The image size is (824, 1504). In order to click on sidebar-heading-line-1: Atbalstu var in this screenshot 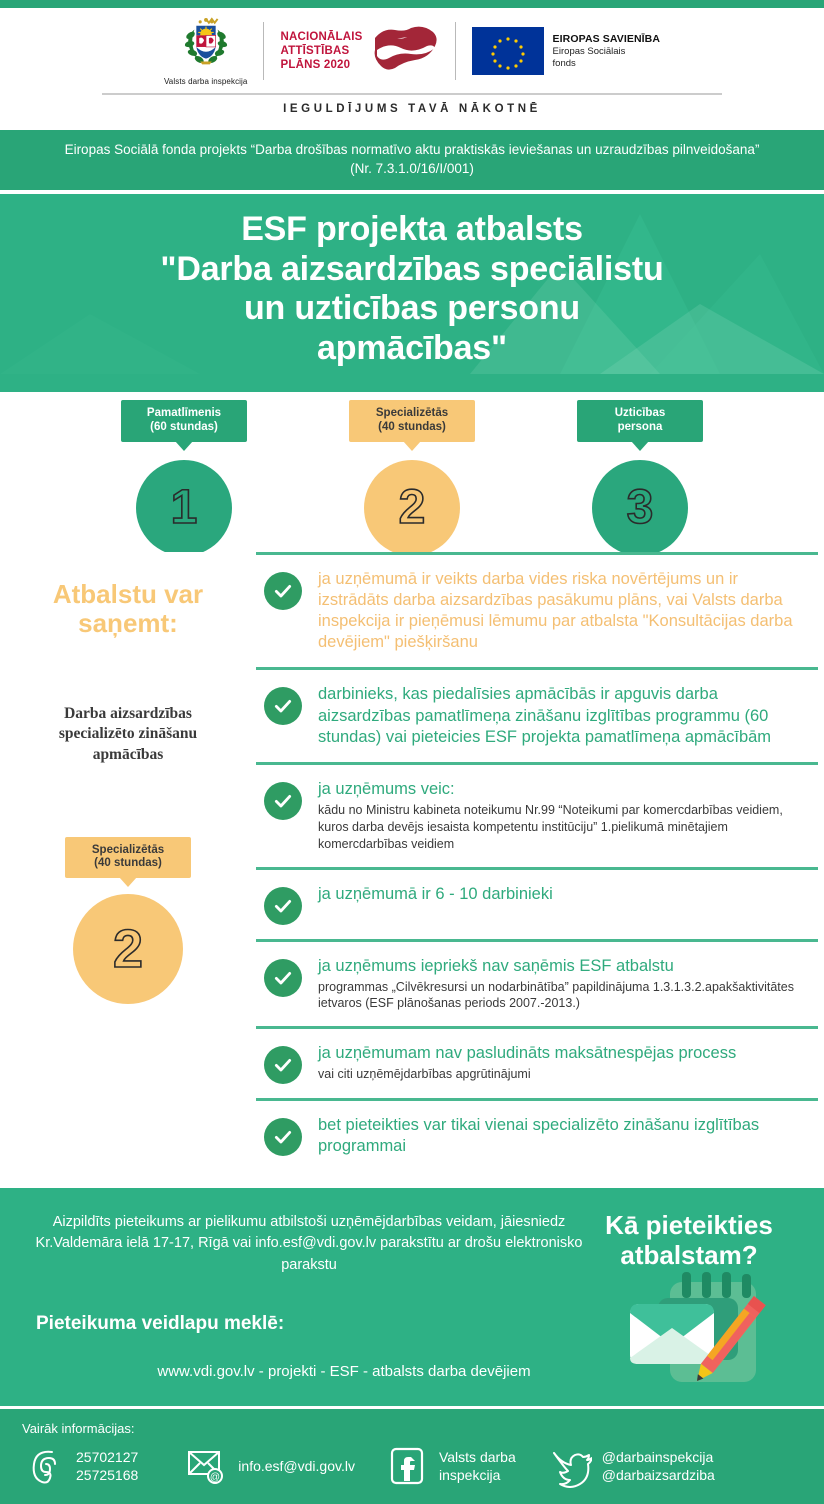, I will do `click(128, 594)`.